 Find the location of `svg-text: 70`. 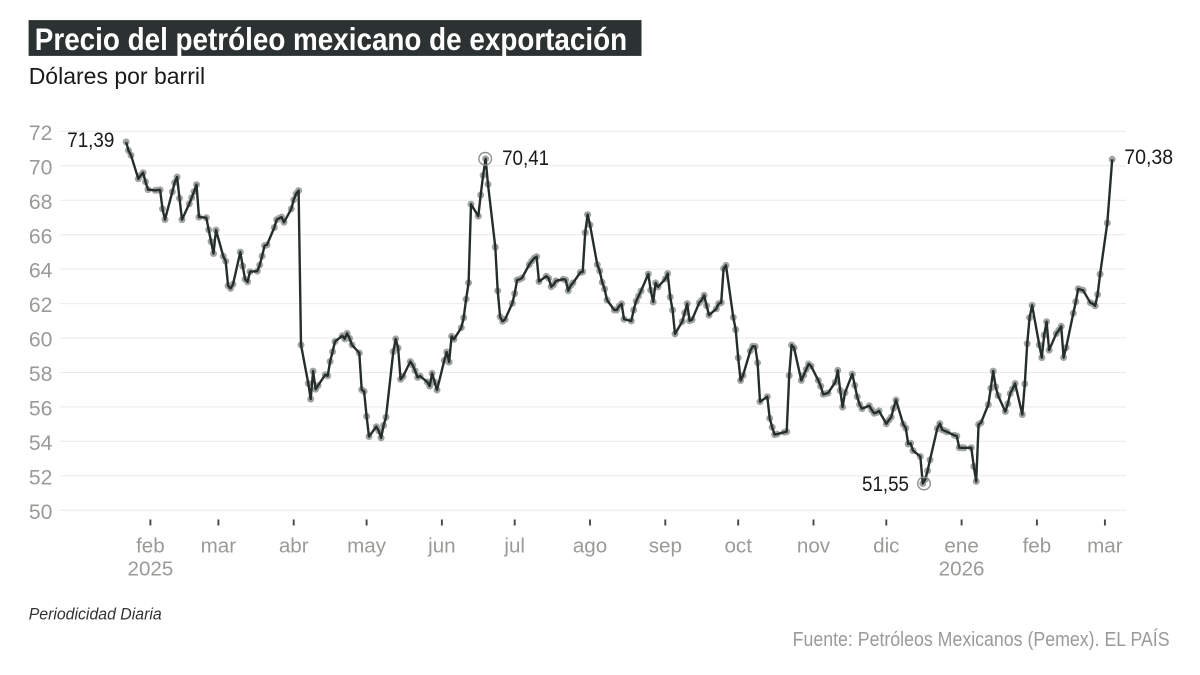

svg-text: 70 is located at coordinates (41, 167).